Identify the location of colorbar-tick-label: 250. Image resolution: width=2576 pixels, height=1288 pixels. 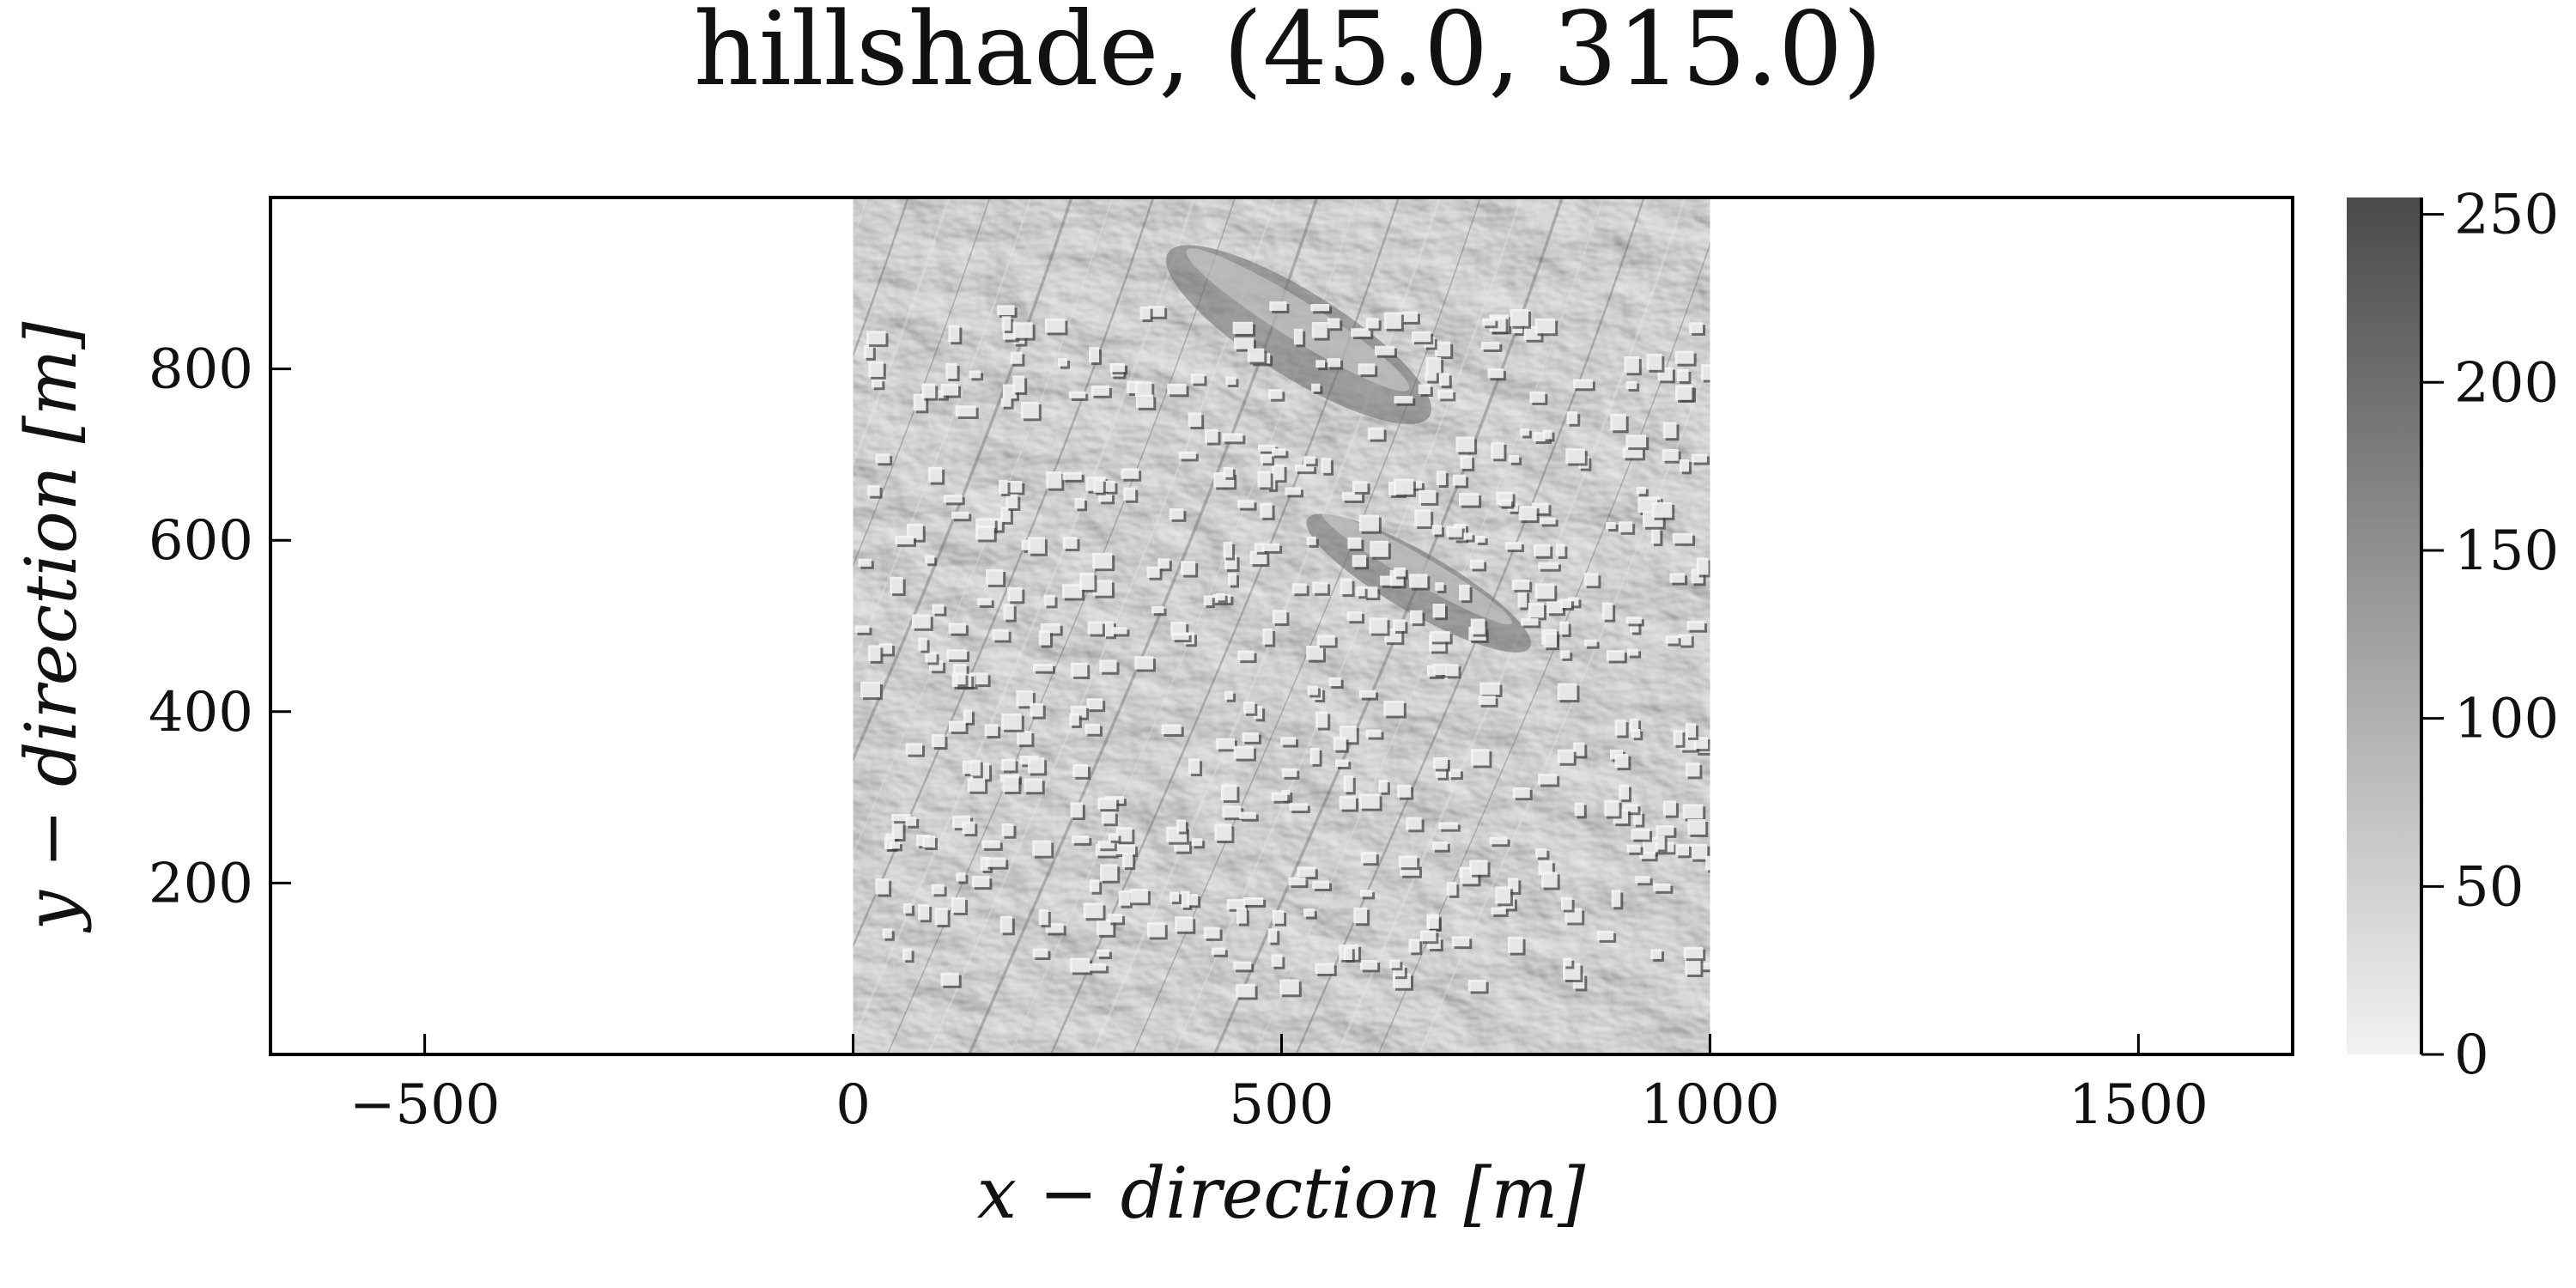
(2507, 215).